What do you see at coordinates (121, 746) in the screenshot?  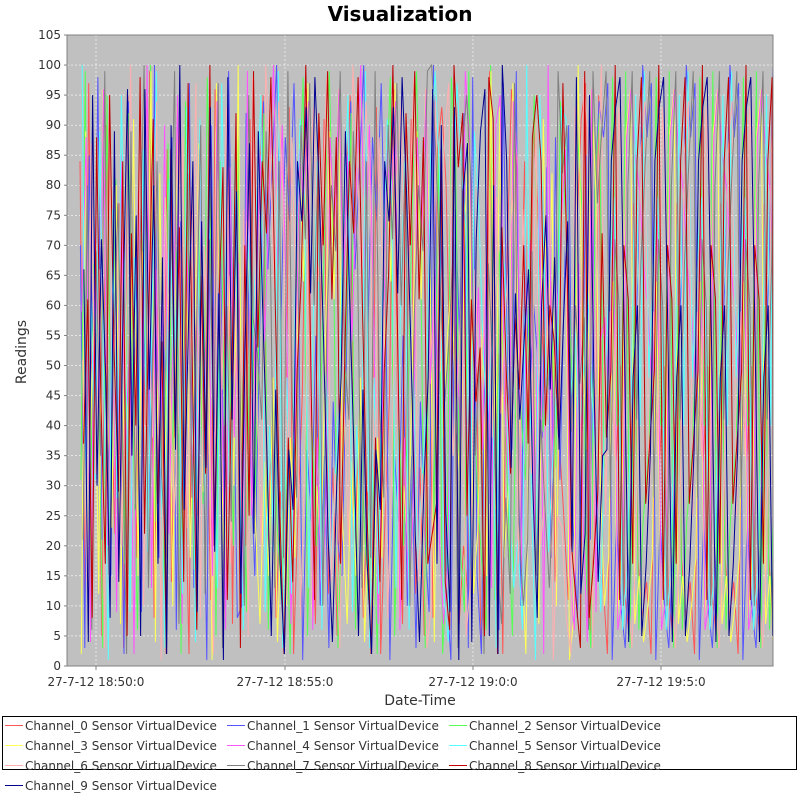 I see `legend-label: Channel_3 Sensor VirtualDevice` at bounding box center [121, 746].